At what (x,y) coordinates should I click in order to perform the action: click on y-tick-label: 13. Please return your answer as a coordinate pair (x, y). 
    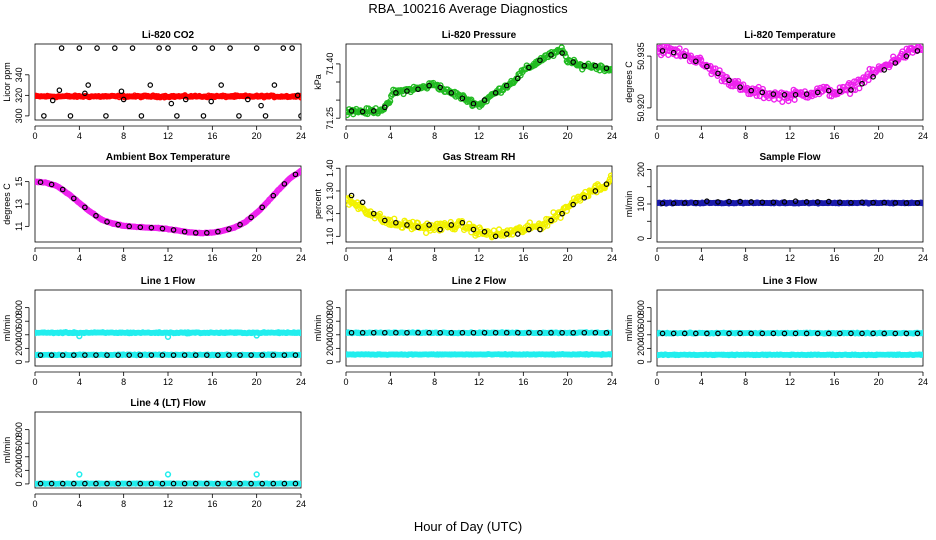
    Looking at the image, I should click on (19, 204).